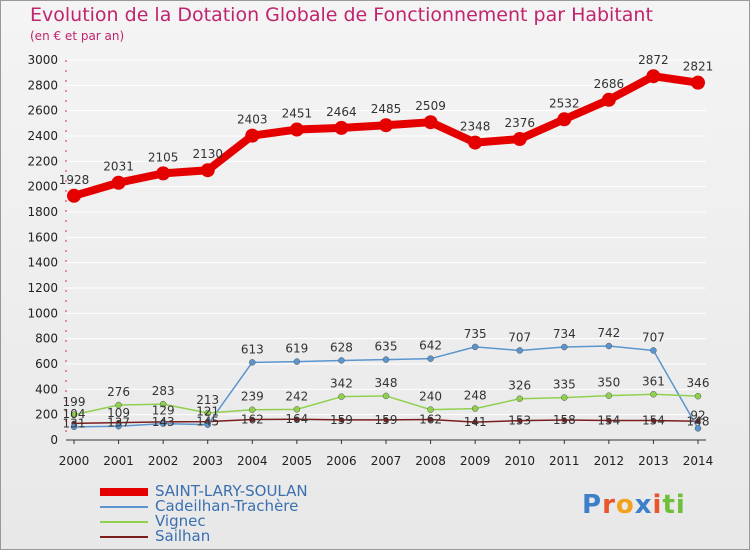 The height and width of the screenshot is (550, 750). What do you see at coordinates (564, 385) in the screenshot?
I see `data-label: 335` at bounding box center [564, 385].